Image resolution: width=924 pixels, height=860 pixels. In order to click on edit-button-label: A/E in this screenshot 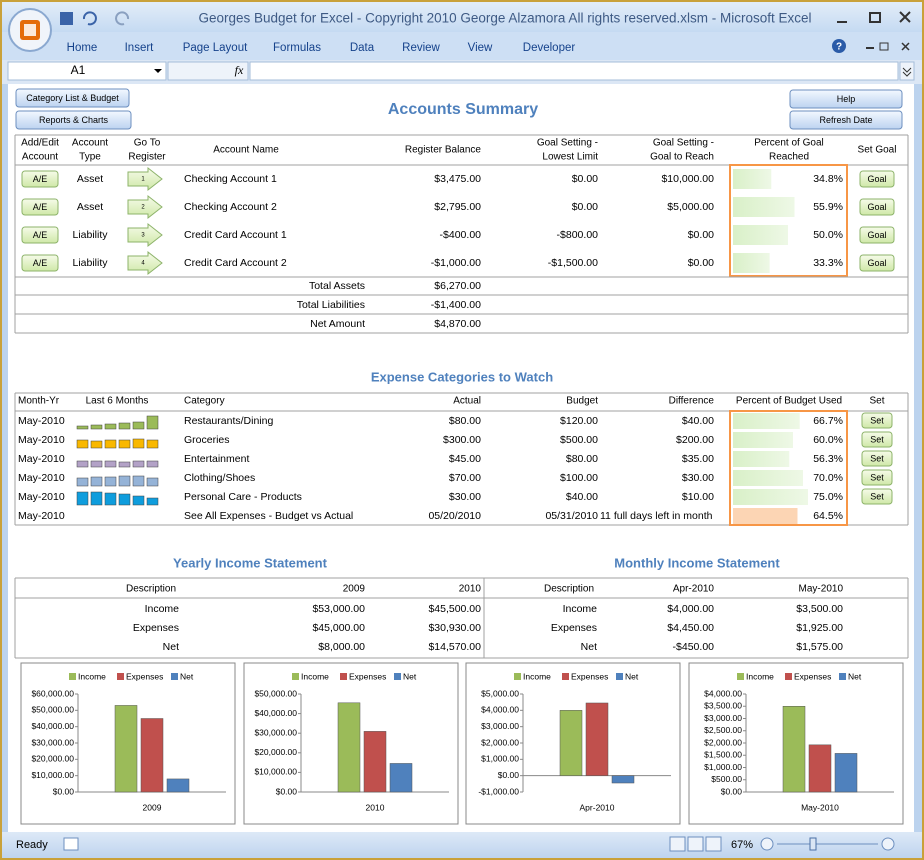, I will do `click(40, 207)`.